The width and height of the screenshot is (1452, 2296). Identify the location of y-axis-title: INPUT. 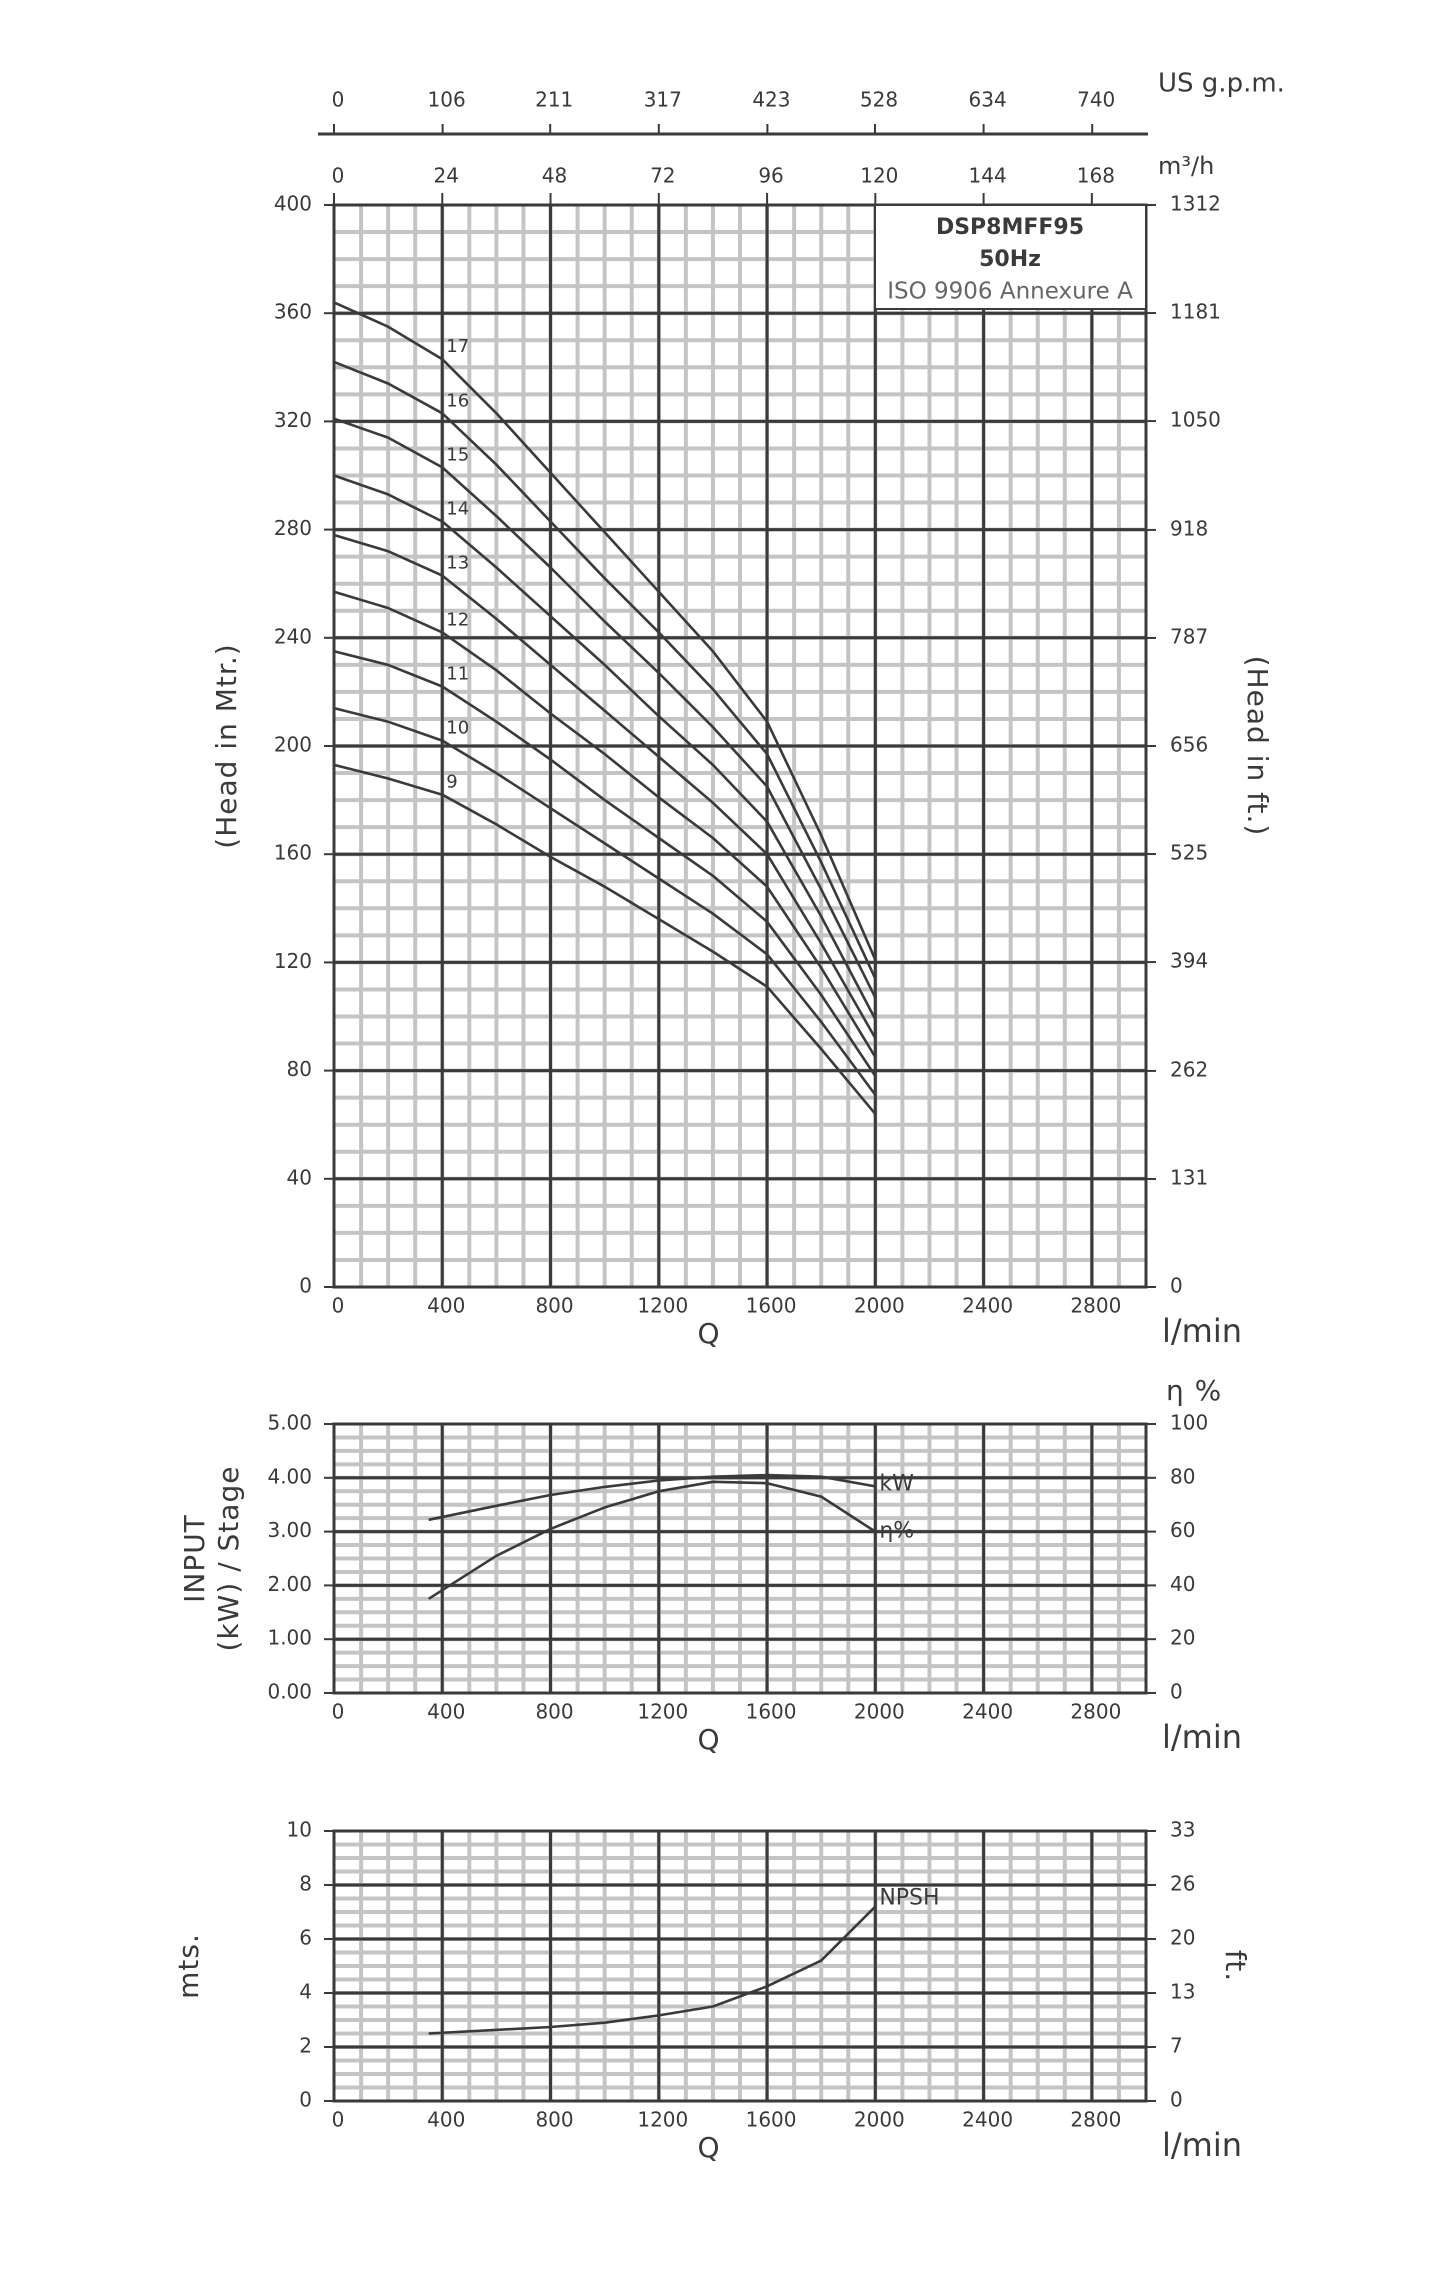
(194, 1558).